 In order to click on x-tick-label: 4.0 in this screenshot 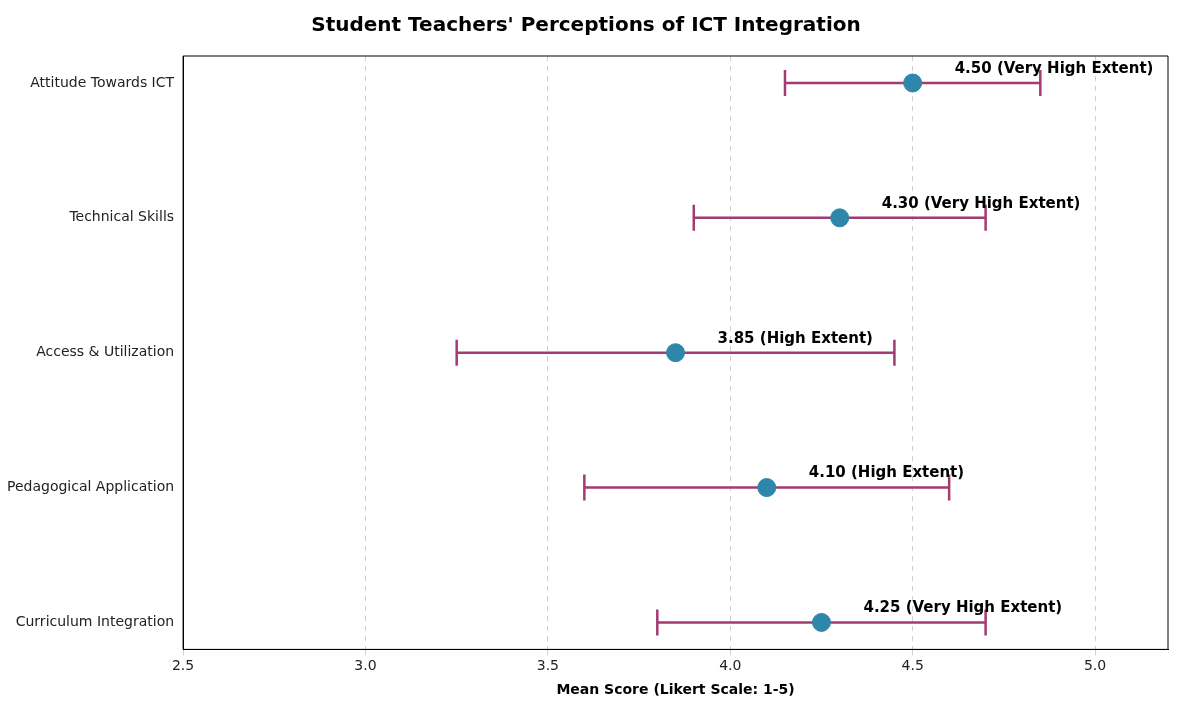, I will do `click(730, 665)`.